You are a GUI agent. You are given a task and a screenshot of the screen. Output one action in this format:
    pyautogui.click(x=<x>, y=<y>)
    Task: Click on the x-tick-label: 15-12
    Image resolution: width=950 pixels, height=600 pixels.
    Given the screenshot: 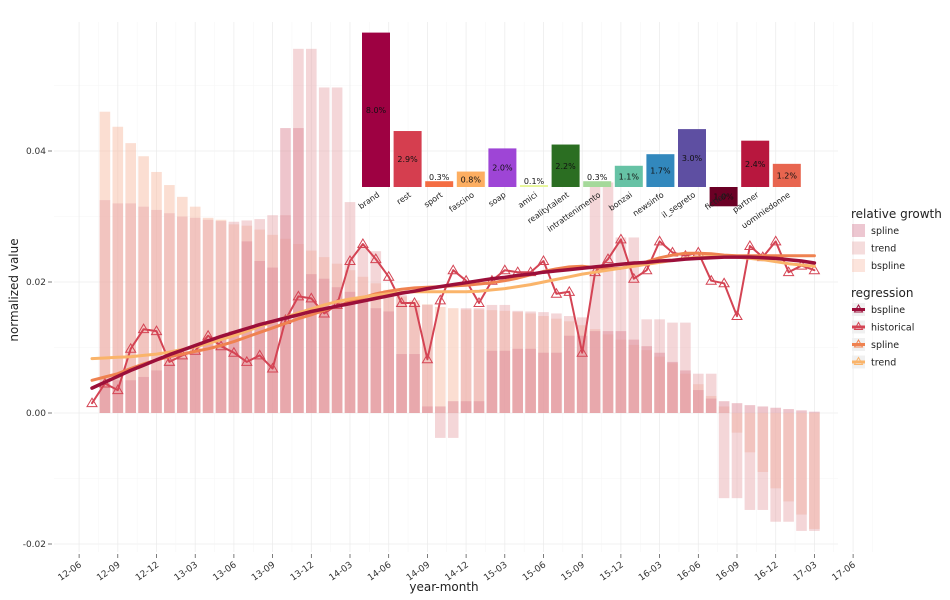 What is the action you would take?
    pyautogui.click(x=611, y=571)
    